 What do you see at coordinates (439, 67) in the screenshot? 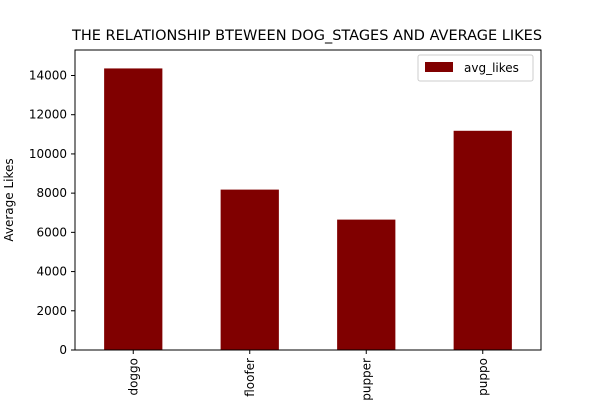
I see `legend-swatch` at bounding box center [439, 67].